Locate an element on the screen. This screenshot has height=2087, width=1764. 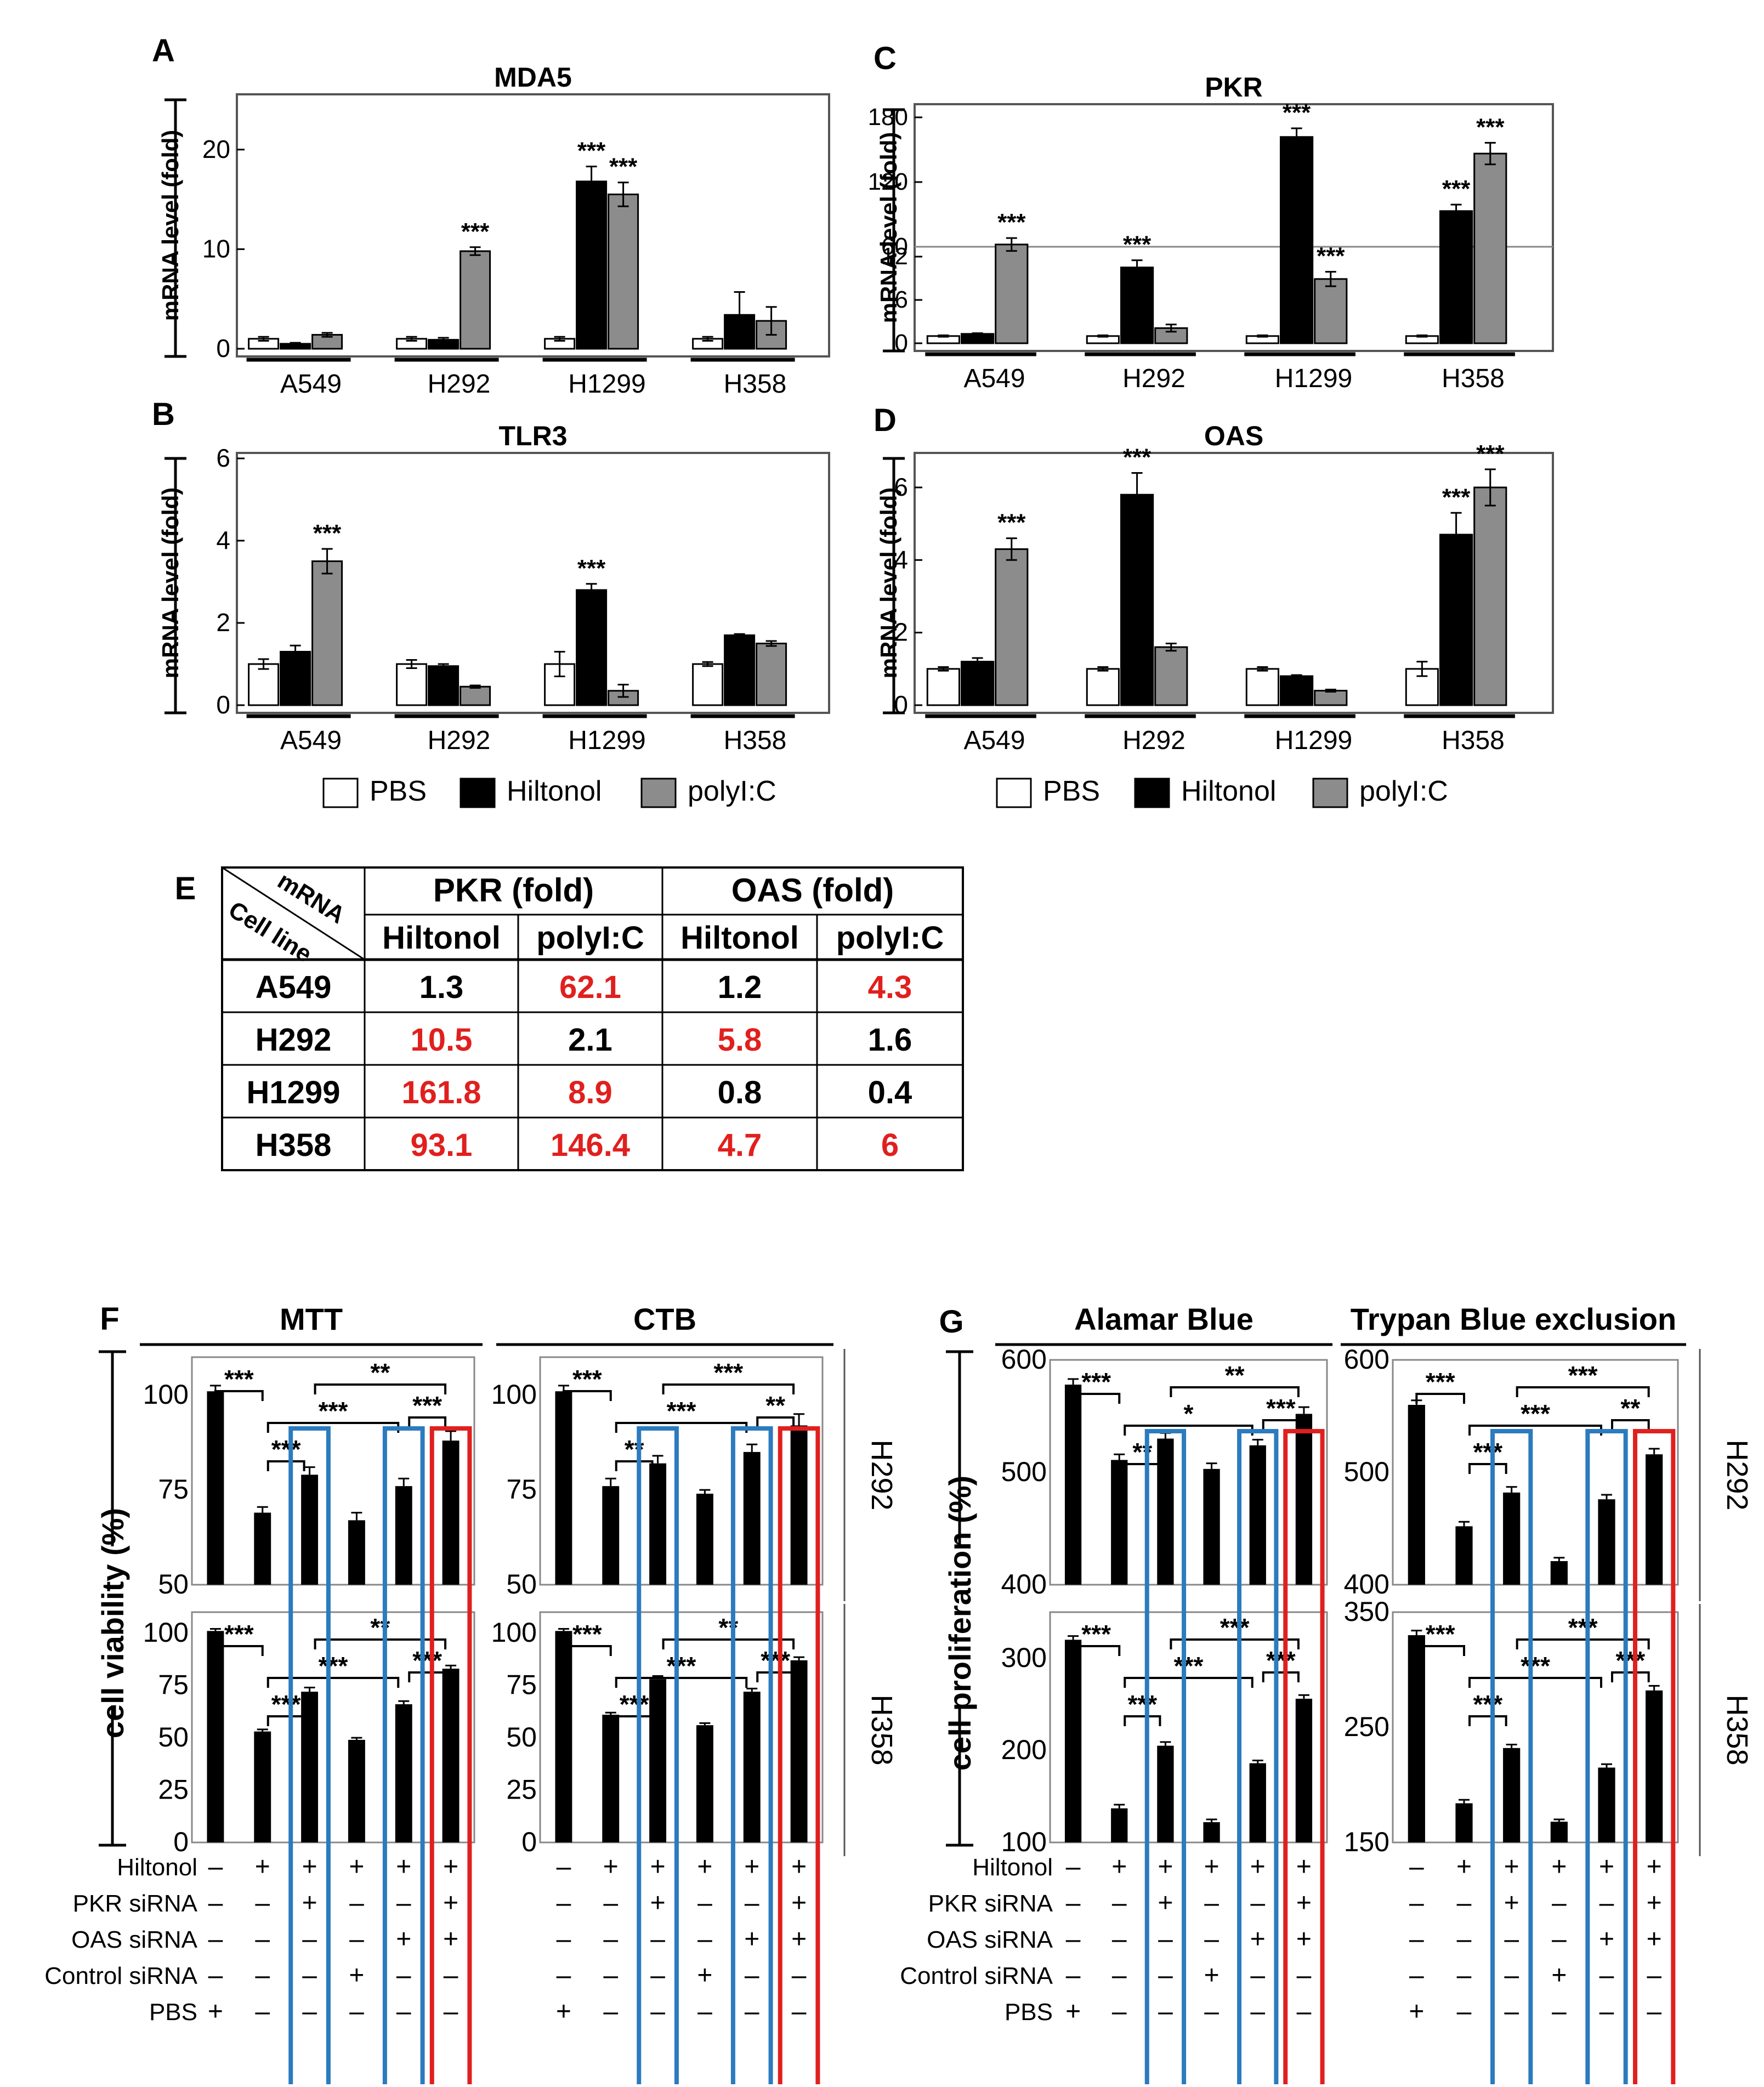
table-cell: 4.3 is located at coordinates (890, 987).